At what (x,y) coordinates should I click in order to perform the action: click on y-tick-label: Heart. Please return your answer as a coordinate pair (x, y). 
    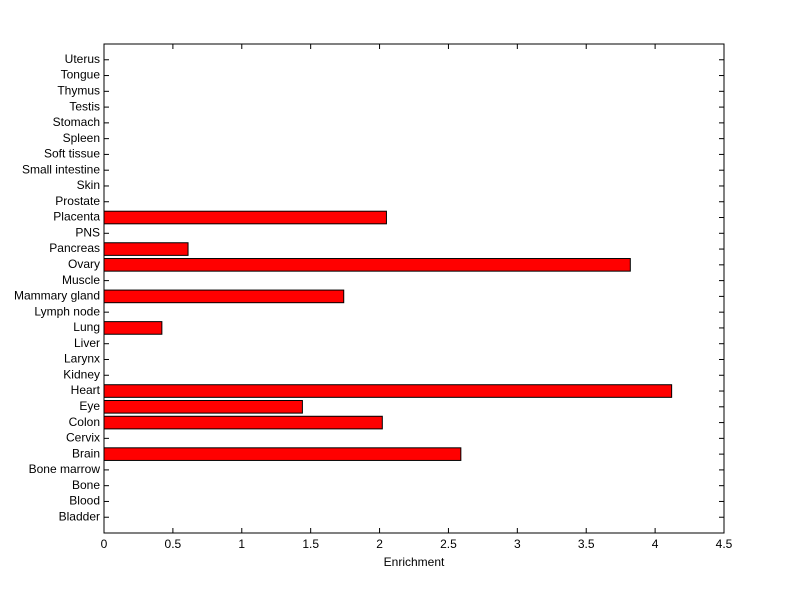
    Looking at the image, I should click on (86, 390).